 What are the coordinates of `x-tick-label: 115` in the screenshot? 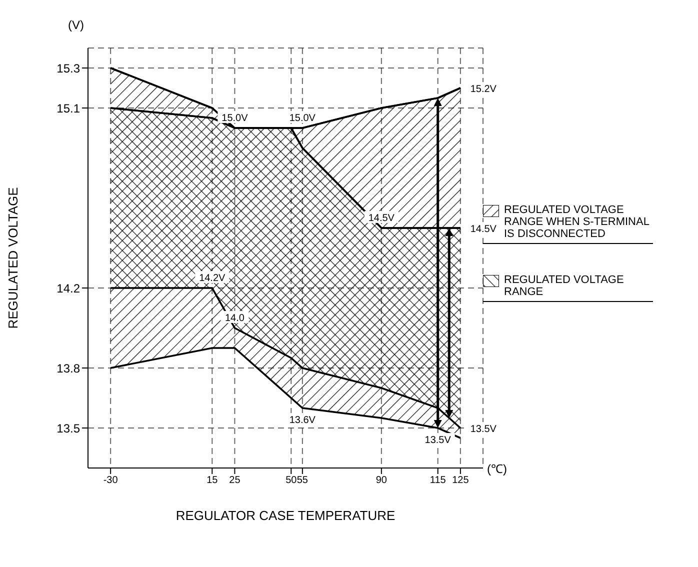 It's located at (438, 480).